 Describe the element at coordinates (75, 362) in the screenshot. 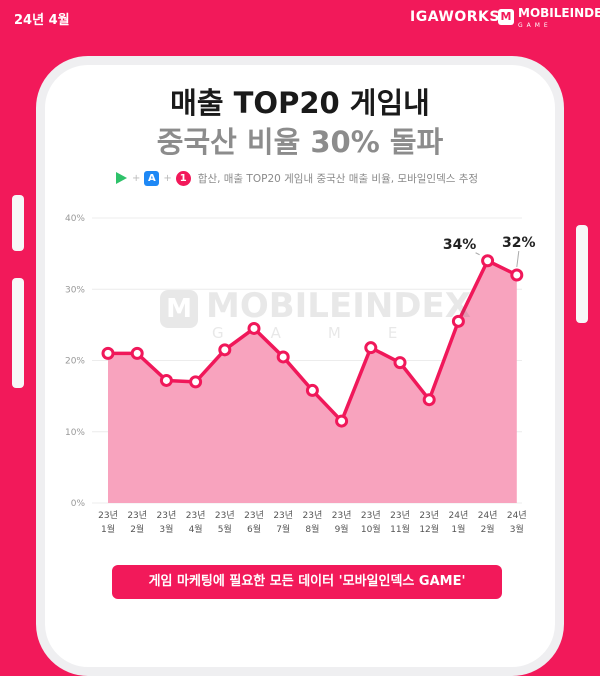

I see `y-tick-label: 20%` at that location.